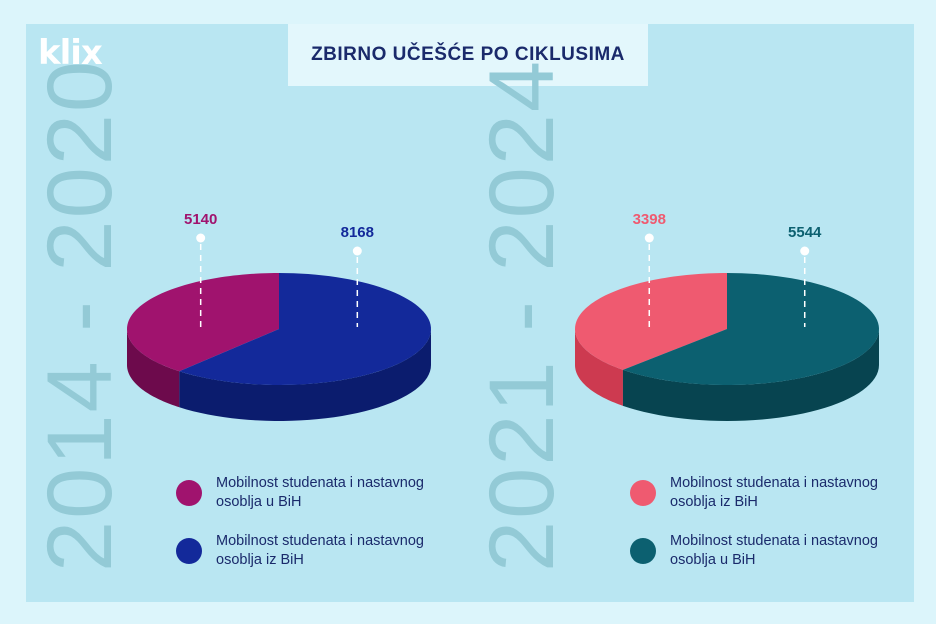 Image resolution: width=936 pixels, height=624 pixels. What do you see at coordinates (200, 219) in the screenshot?
I see `value-label-0-0: 5140` at bounding box center [200, 219].